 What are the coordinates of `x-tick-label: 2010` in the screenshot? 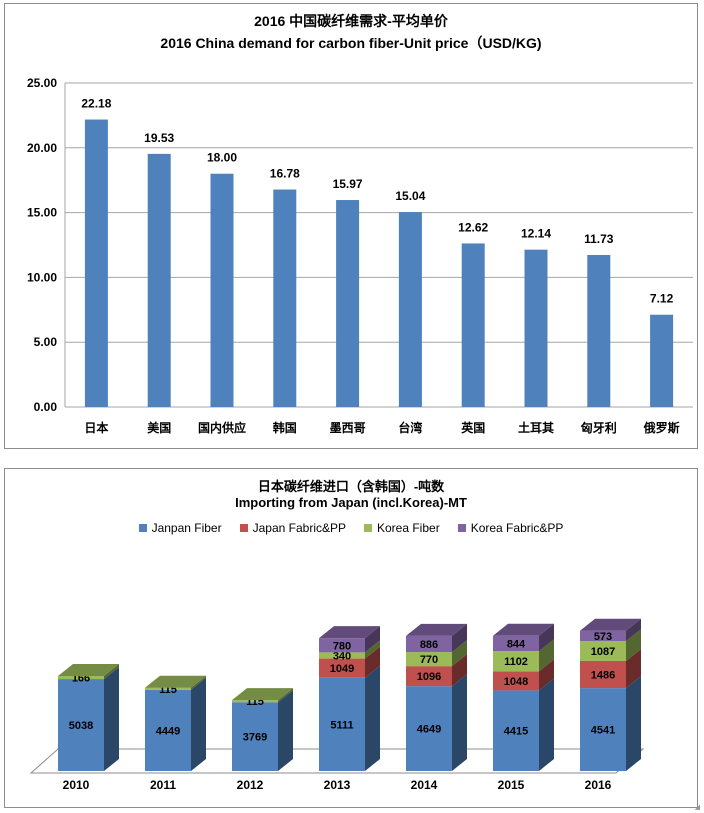 It's located at (76, 785).